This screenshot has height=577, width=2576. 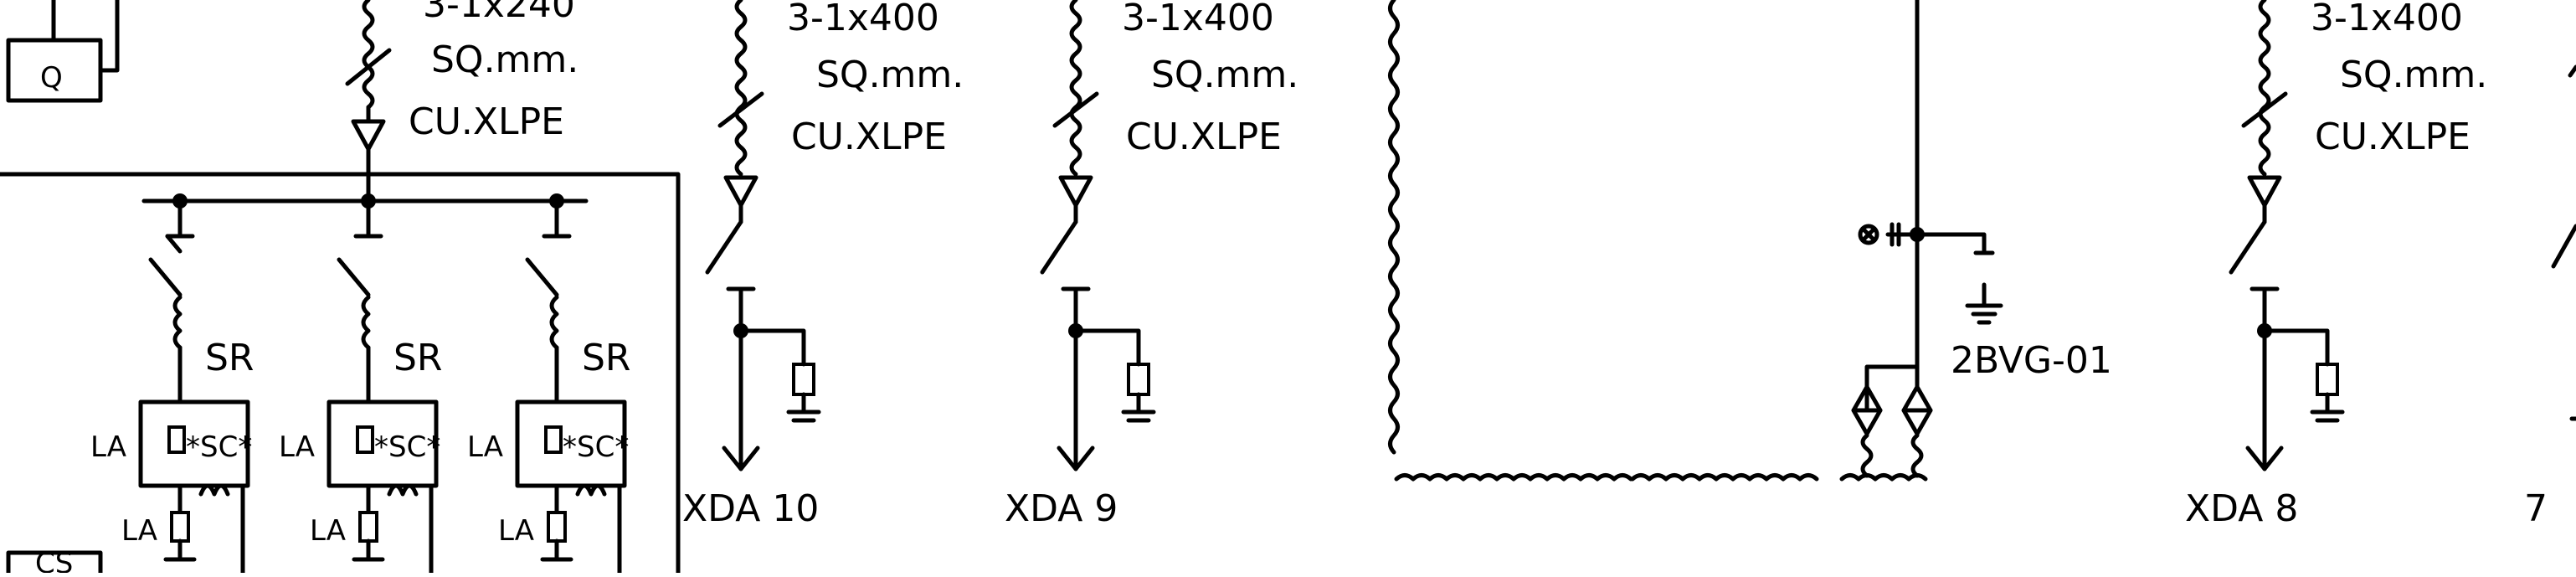 What do you see at coordinates (1224, 75) in the screenshot?
I see `cable-unit-xda9: SQ.mm.` at bounding box center [1224, 75].